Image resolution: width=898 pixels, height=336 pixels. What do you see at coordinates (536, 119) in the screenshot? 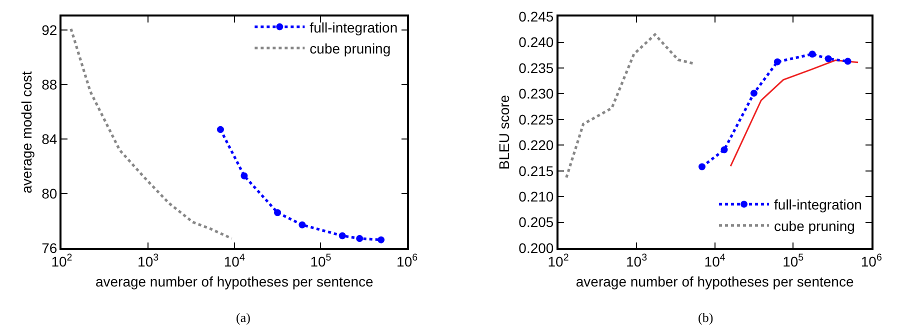
I see `y-tick-label: 0.225` at bounding box center [536, 119].